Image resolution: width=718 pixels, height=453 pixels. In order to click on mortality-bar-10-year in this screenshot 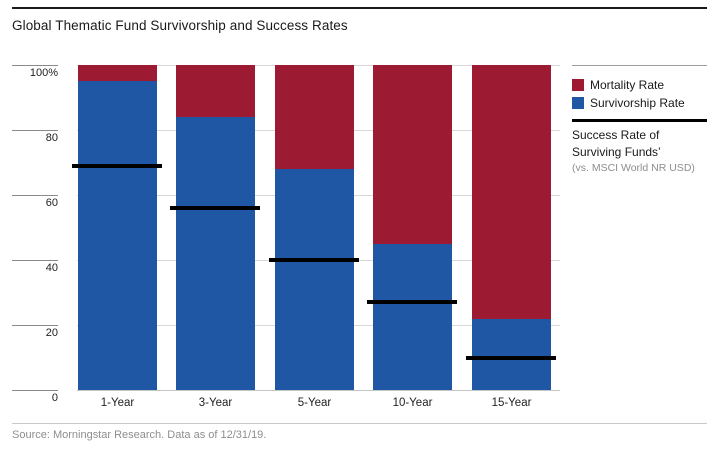, I will do `click(412, 154)`.